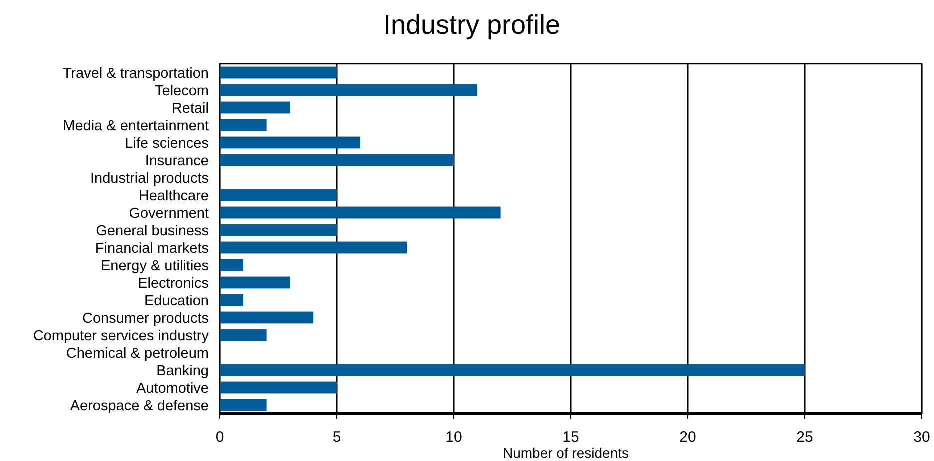  Describe the element at coordinates (454, 437) in the screenshot. I see `x-tick-label: 10` at that location.